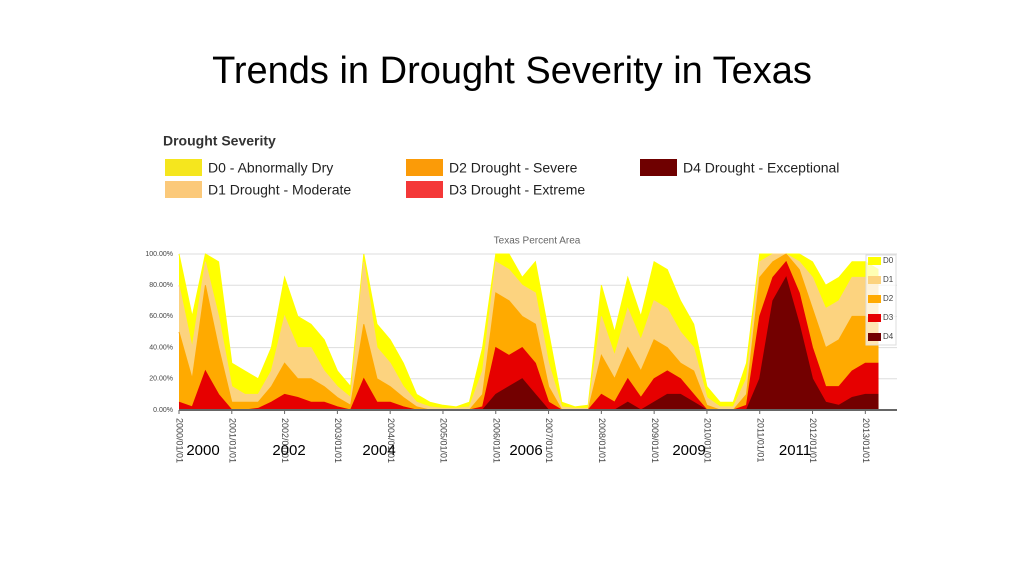 The width and height of the screenshot is (1024, 576). Describe the element at coordinates (161, 379) in the screenshot. I see `y-tick-label: 20.00%` at that location.